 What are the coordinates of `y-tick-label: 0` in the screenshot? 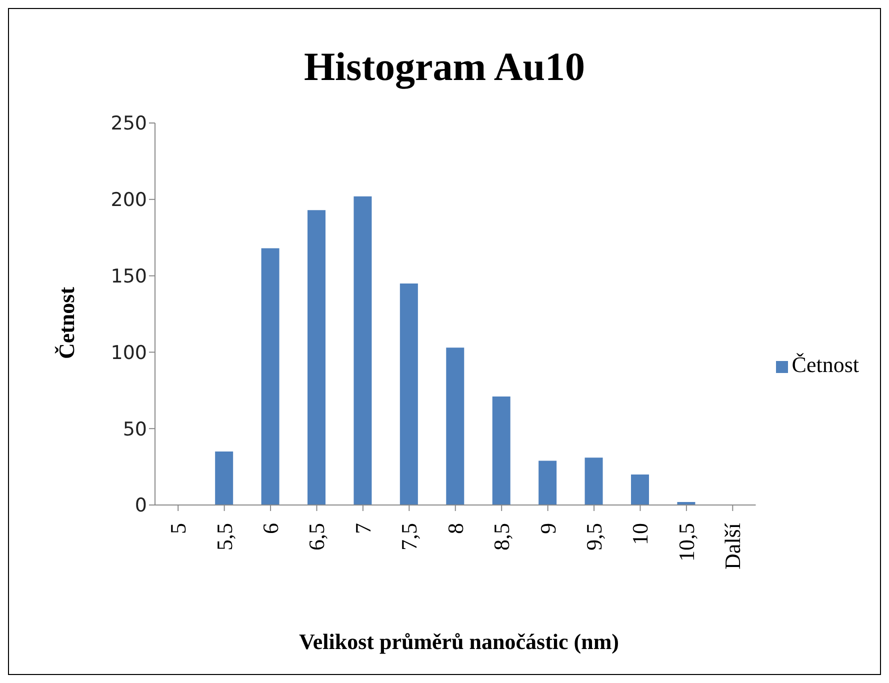 It's located at (140, 505).